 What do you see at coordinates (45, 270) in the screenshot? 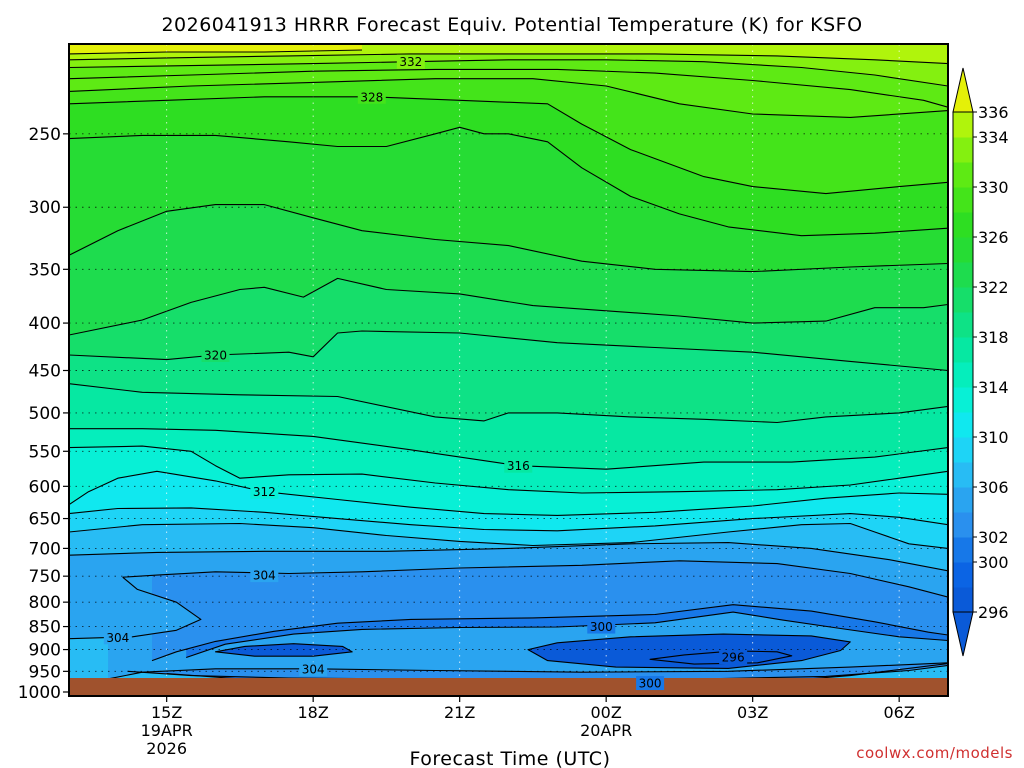
I see `y-tick-label: 350` at bounding box center [45, 270].